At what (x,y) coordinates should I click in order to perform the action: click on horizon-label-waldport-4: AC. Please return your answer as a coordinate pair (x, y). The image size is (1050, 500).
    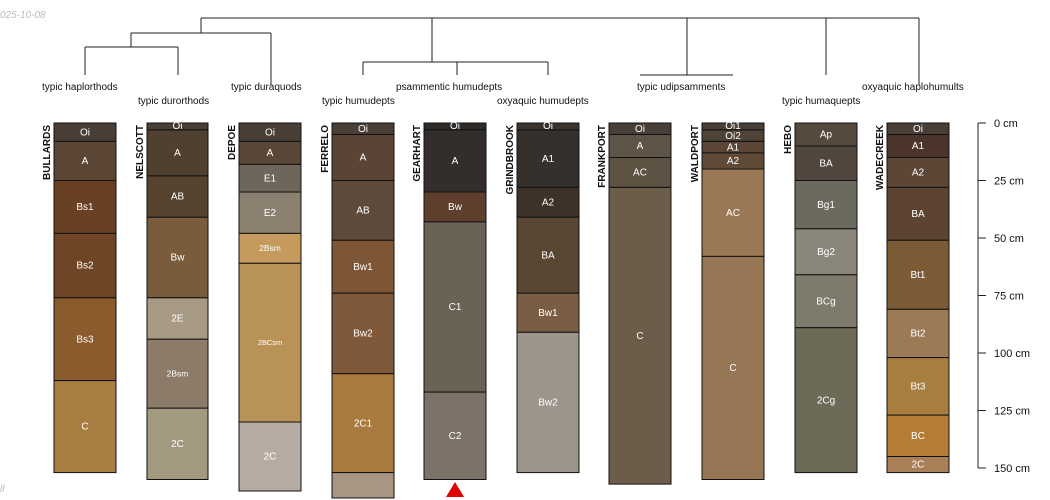
    Looking at the image, I should click on (733, 213).